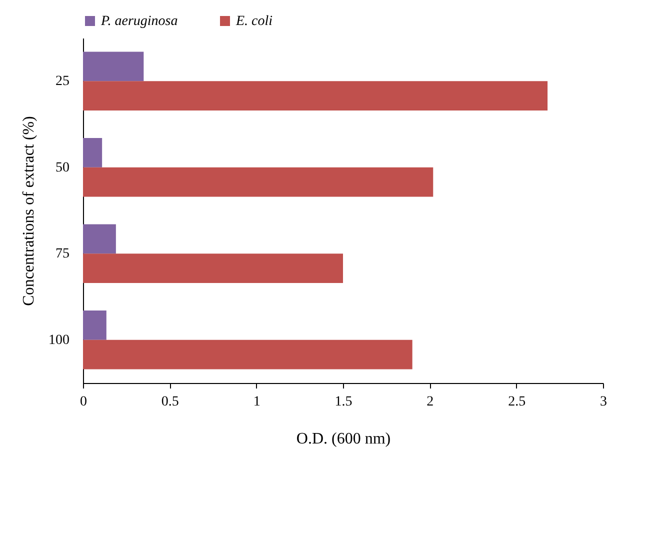 The height and width of the screenshot is (533, 669). I want to click on y-tick-label: 25, so click(63, 82).